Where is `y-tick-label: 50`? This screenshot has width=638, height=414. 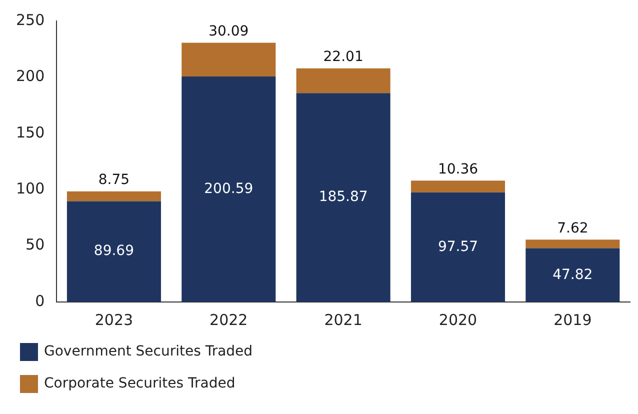 y-tick-label: 50 is located at coordinates (35, 245).